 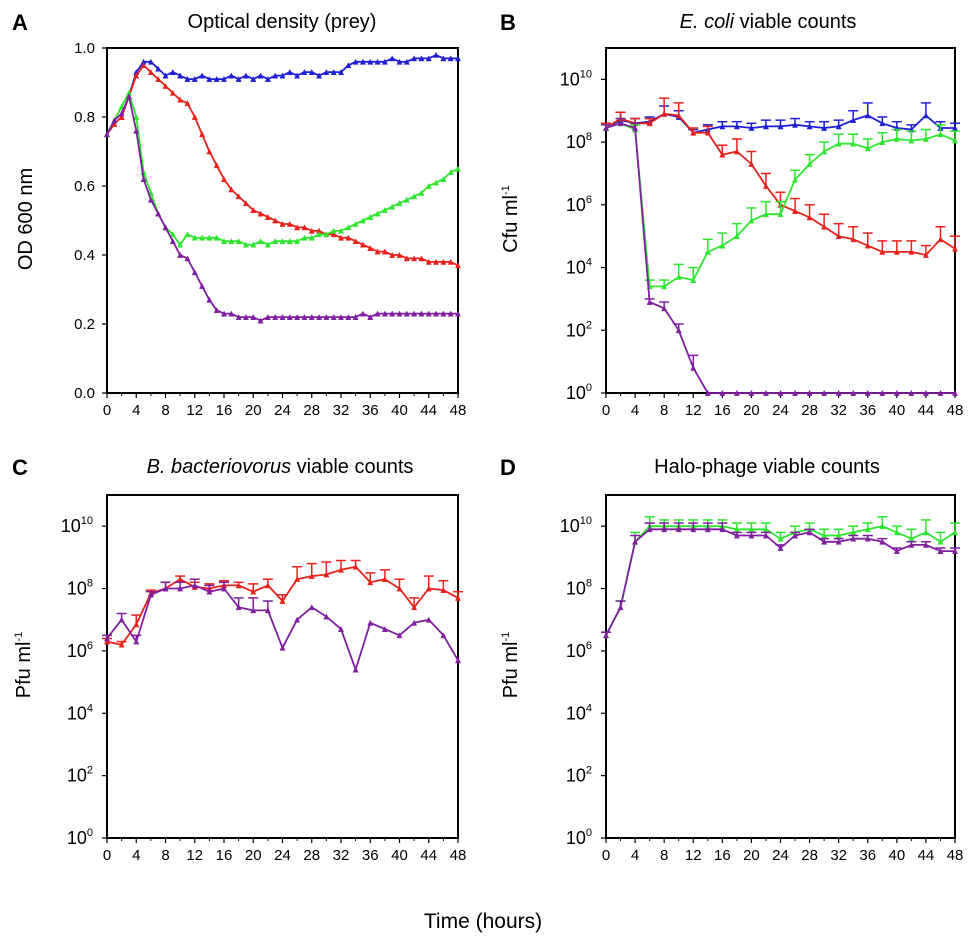 What do you see at coordinates (955, 410) in the screenshot?
I see `x-tick-label: 48` at bounding box center [955, 410].